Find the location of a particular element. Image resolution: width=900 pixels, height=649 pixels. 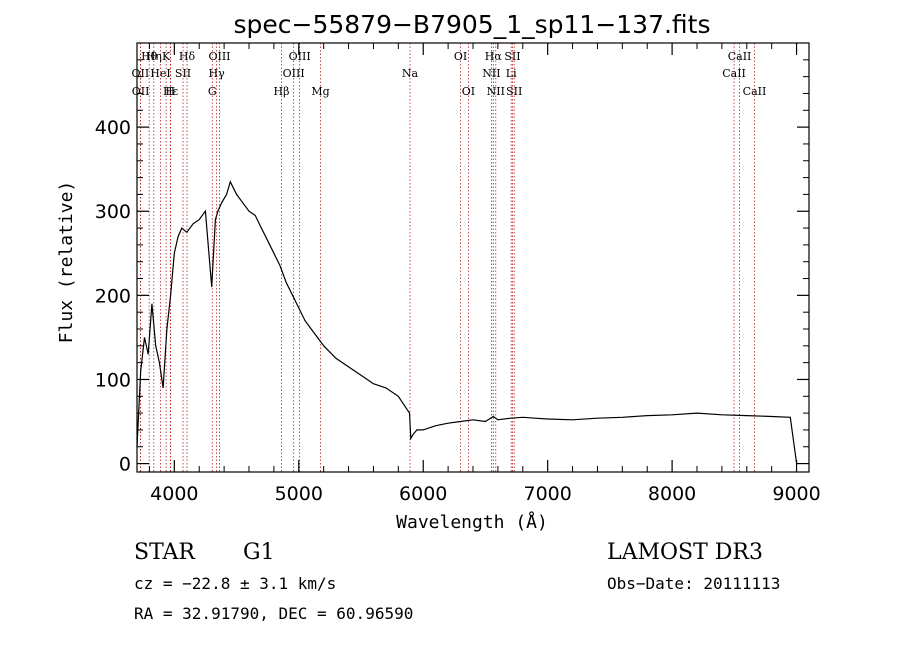

y-tick-label-1: 100 is located at coordinates (113, 380).